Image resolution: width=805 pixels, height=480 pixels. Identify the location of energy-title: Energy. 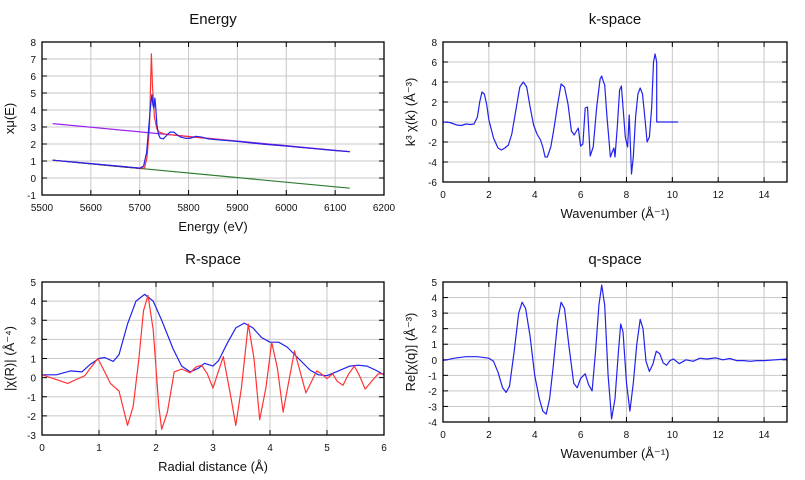
(213, 19).